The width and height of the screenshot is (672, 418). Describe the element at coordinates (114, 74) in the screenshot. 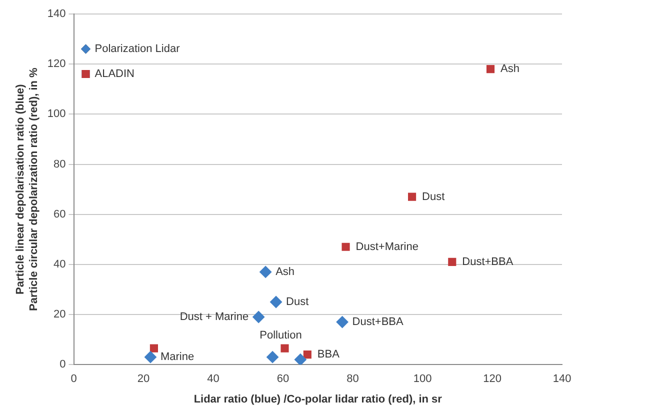

I see `legend-label: ALADIN` at that location.